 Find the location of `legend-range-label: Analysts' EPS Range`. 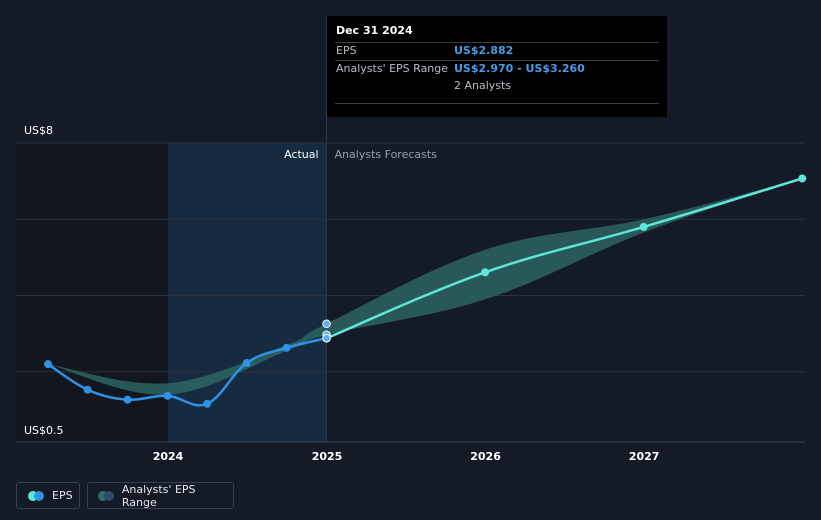

legend-range-label: Analysts' EPS Range is located at coordinates (158, 495).